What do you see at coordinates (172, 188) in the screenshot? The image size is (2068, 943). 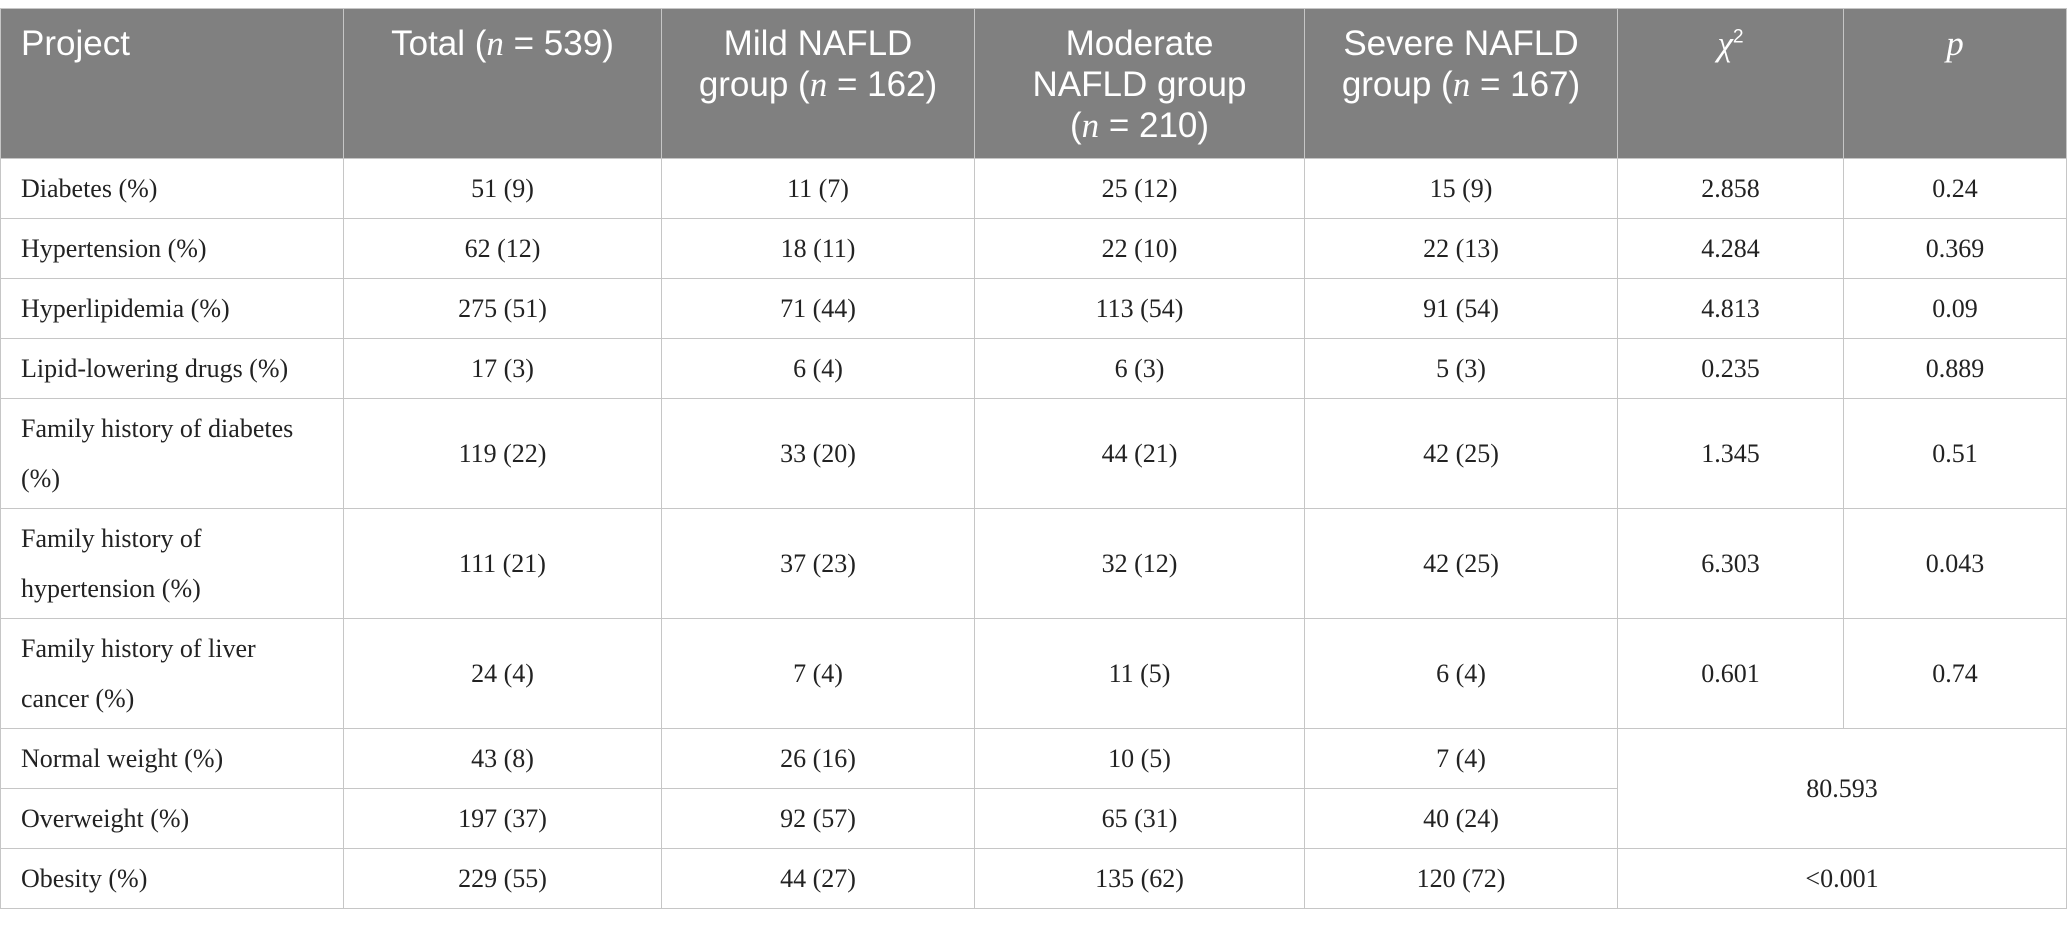 I see `row-label: Diabetes (%)` at bounding box center [172, 188].